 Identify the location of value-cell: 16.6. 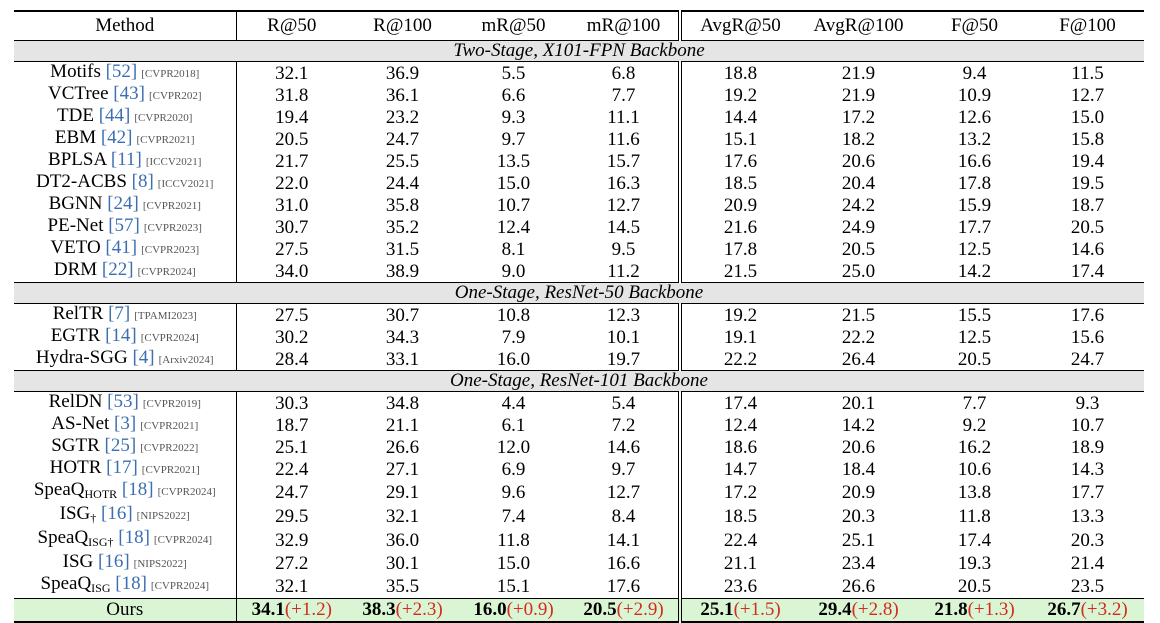
(974, 161).